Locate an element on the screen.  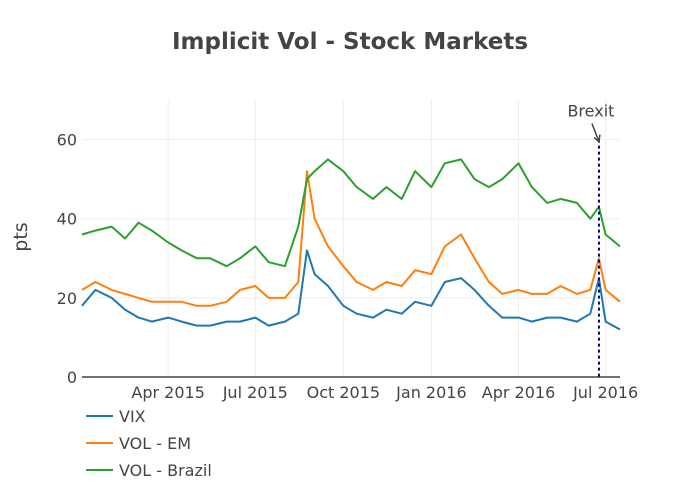
annotation-label: Brexit is located at coordinates (590, 111).